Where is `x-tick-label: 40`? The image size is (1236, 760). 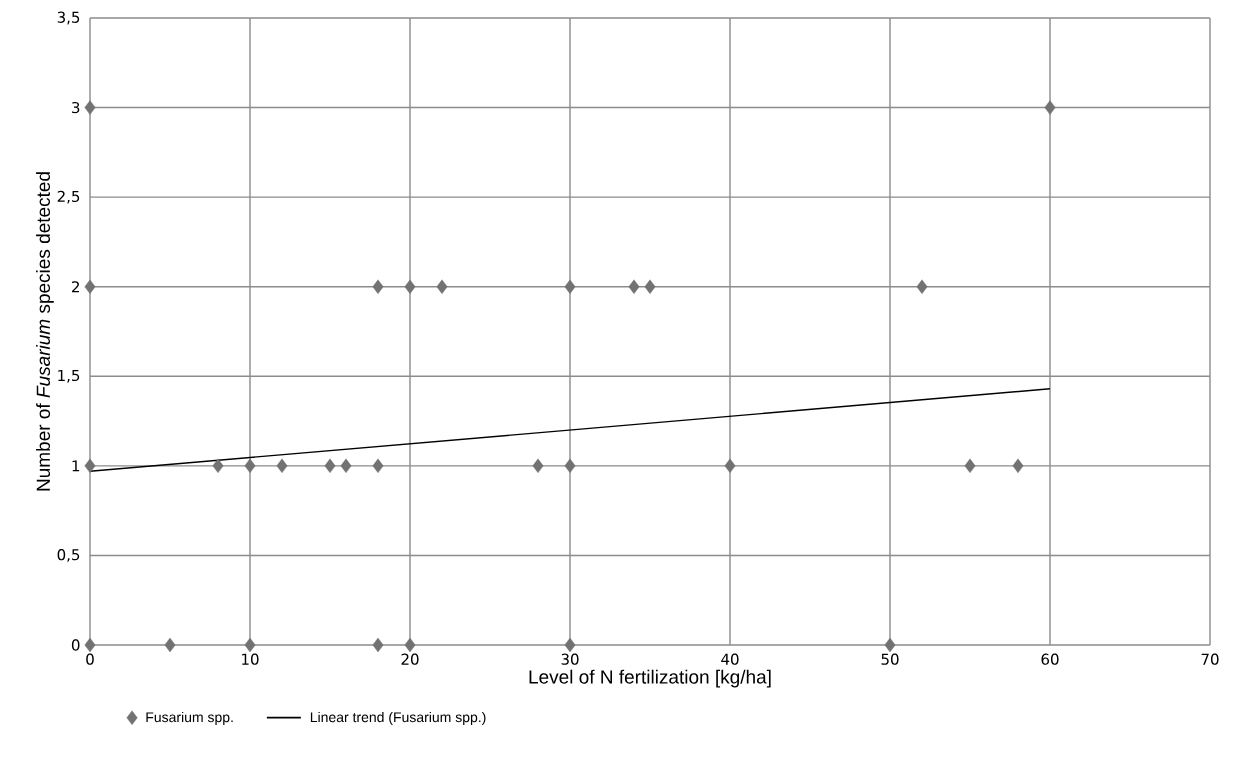 x-tick-label: 40 is located at coordinates (730, 659).